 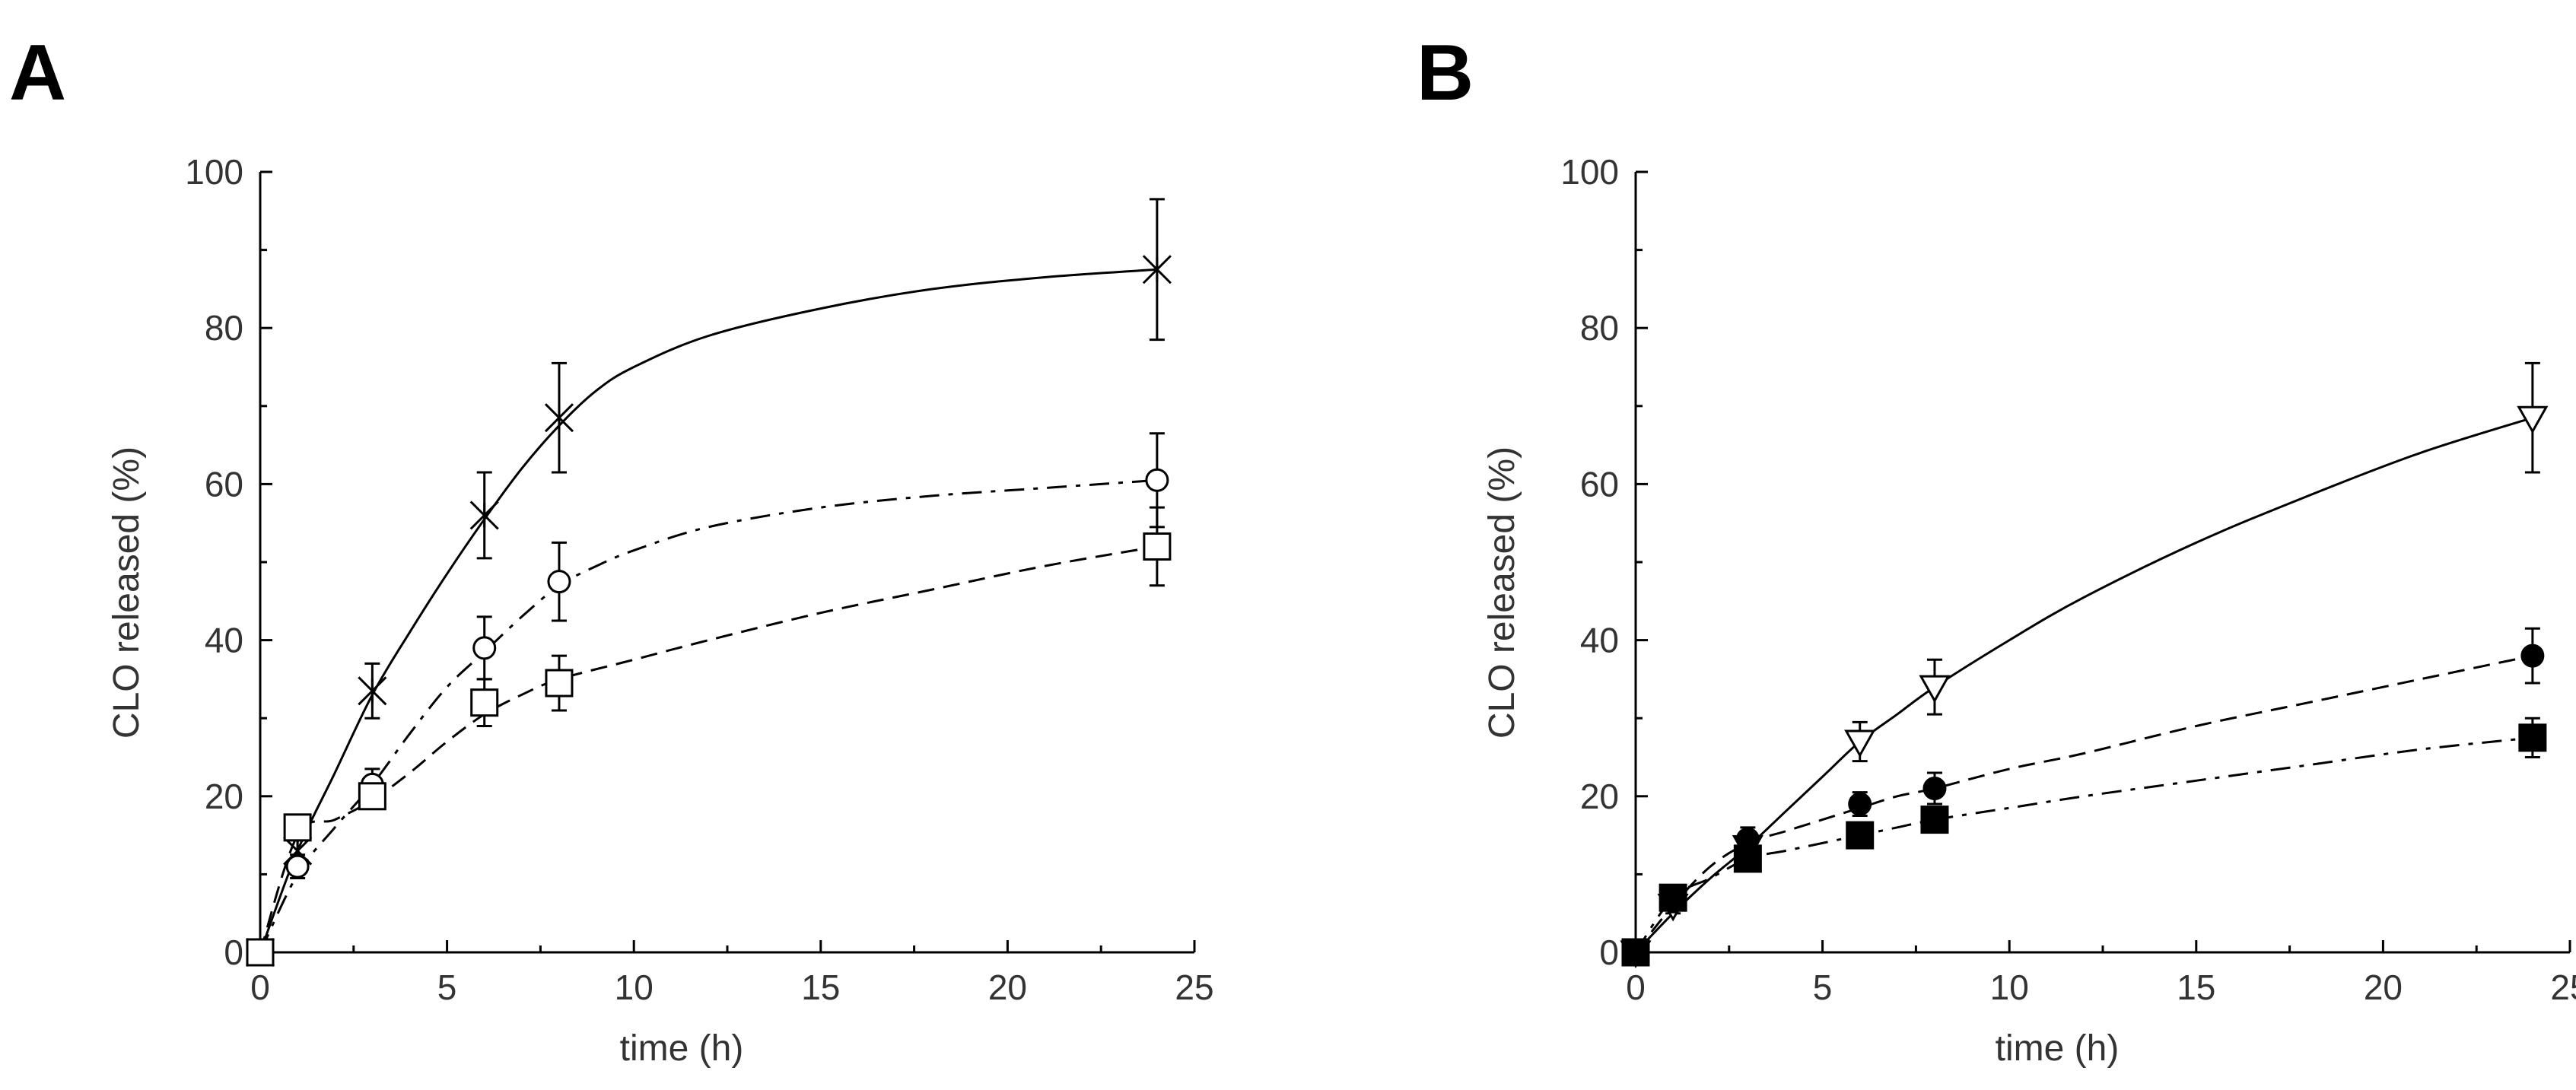 I want to click on series-filled-square, so click(x=2084, y=842).